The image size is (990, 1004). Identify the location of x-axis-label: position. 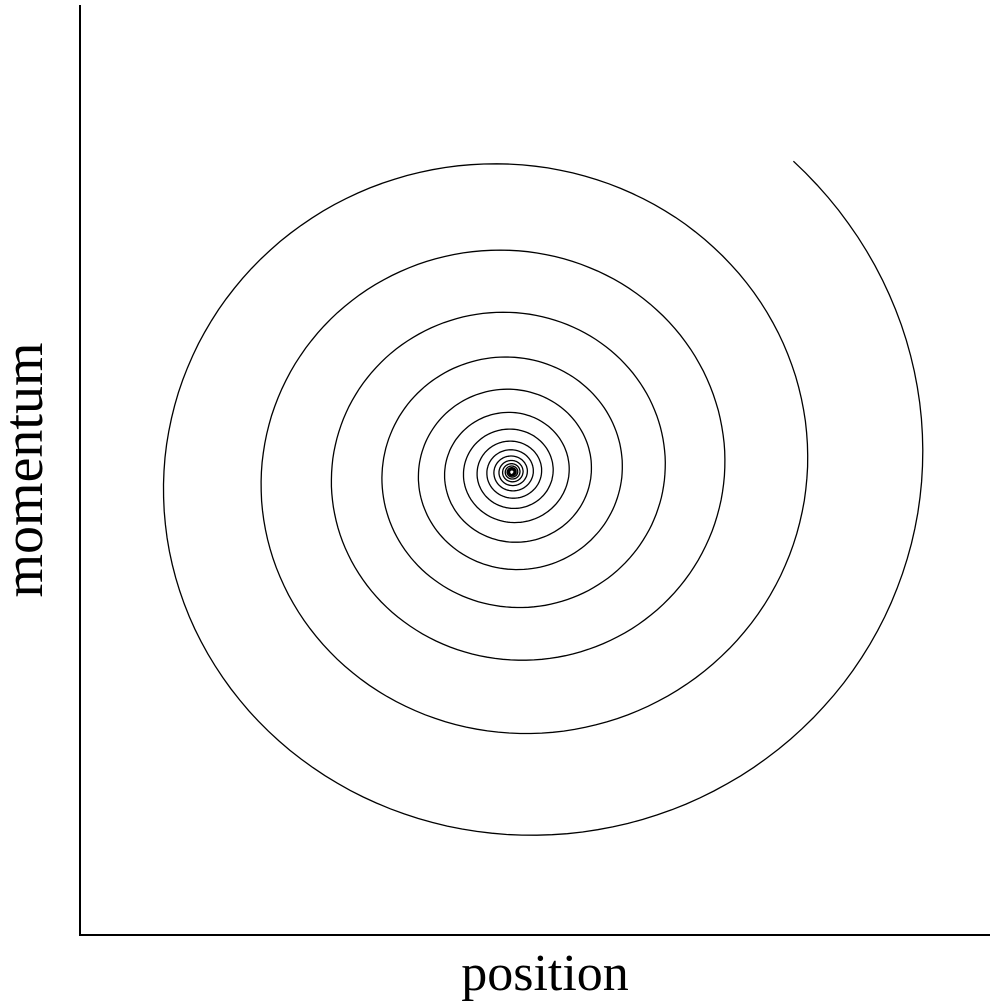
(545, 973).